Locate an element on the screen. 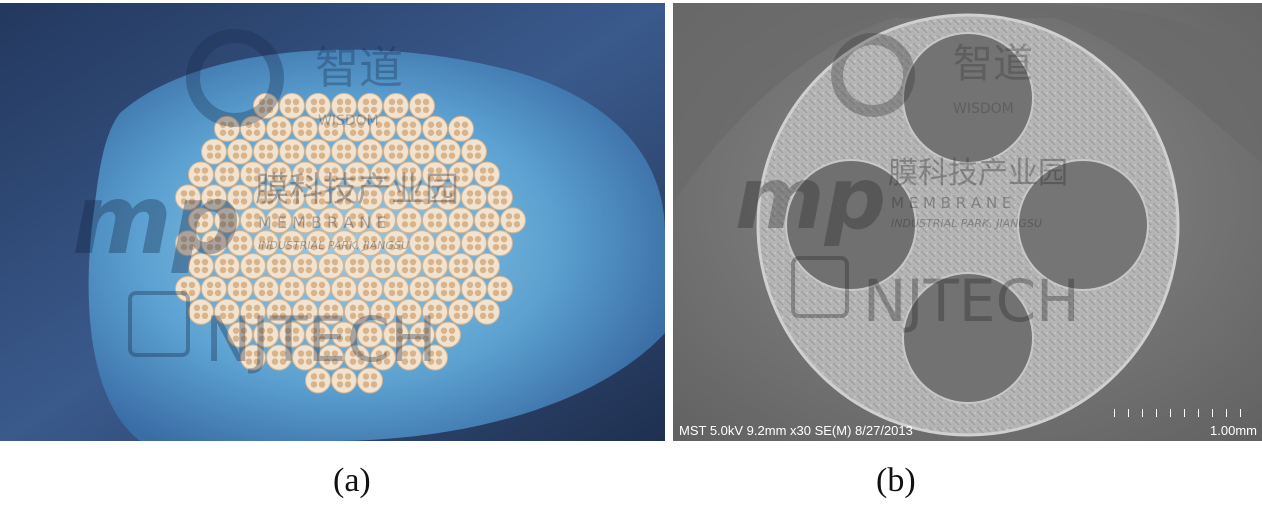 The width and height of the screenshot is (1262, 517). watermark-university: NJTECH is located at coordinates (321, 339).